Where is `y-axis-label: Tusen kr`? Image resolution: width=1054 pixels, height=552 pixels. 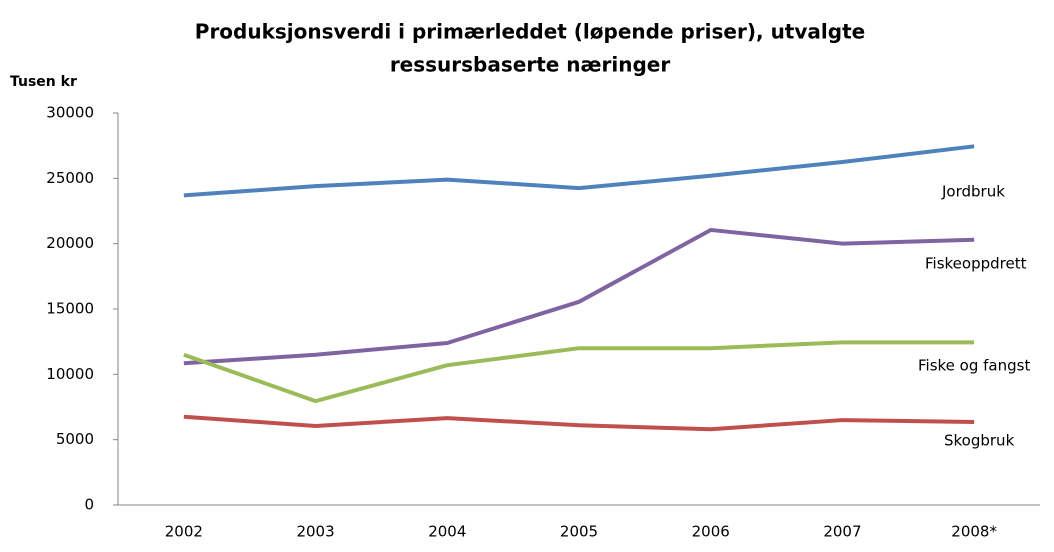 y-axis-label: Tusen kr is located at coordinates (43, 82).